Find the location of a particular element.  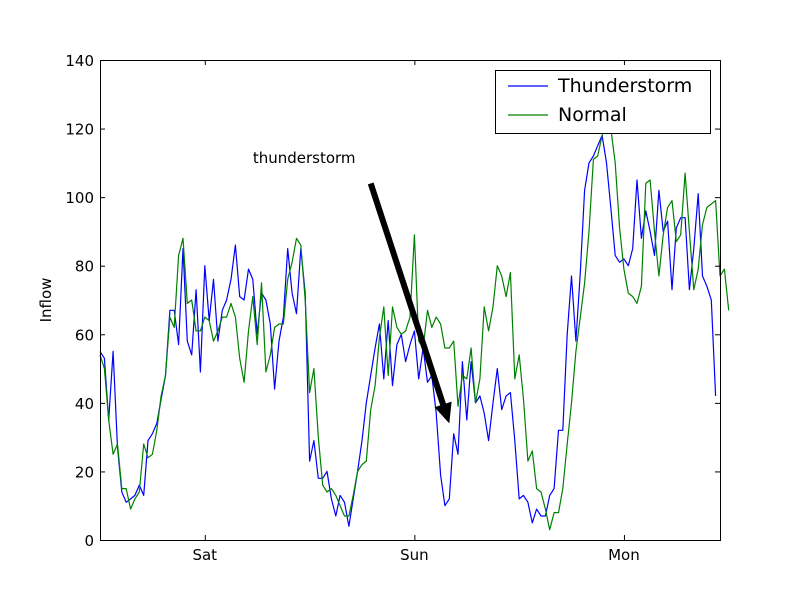

y-axis-label: Inflow is located at coordinates (46, 300).